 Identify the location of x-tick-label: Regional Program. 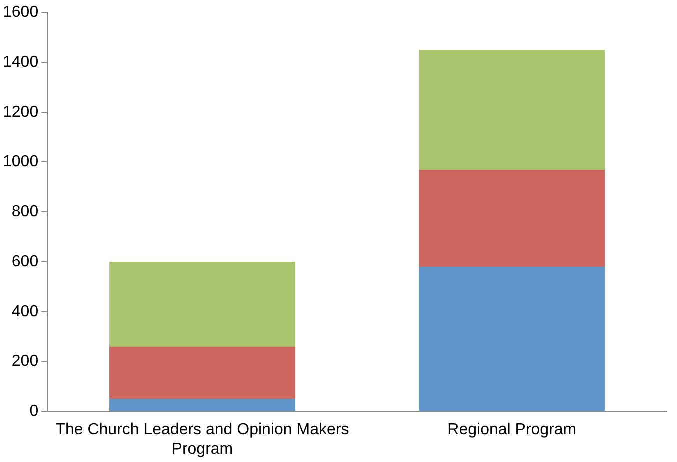
(512, 430).